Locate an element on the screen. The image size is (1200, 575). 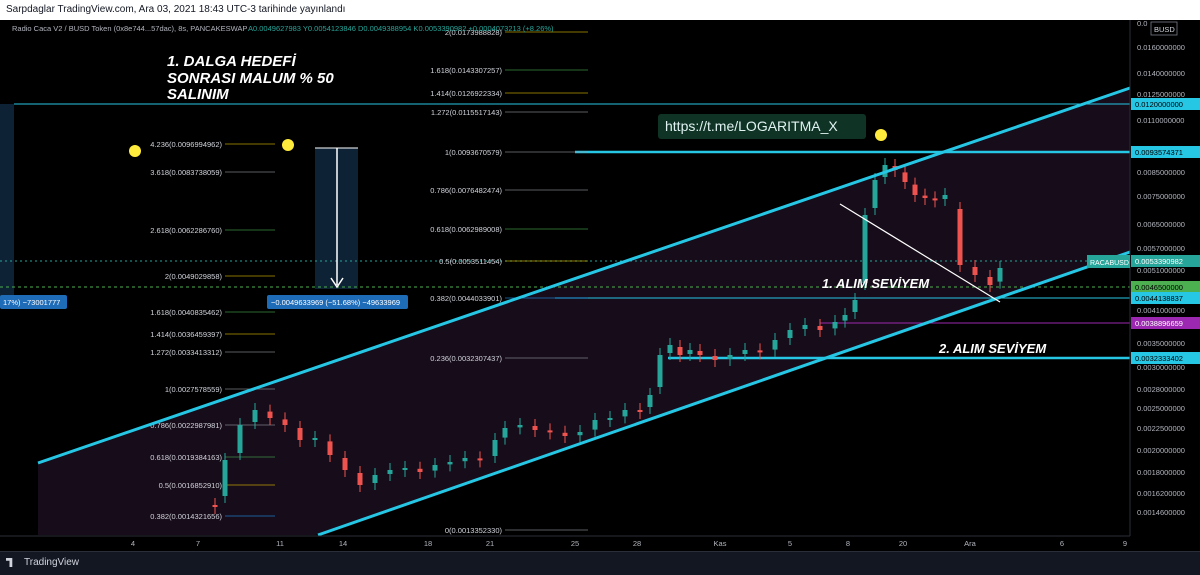
symbol-badge-box is located at coordinates (1108, 261).